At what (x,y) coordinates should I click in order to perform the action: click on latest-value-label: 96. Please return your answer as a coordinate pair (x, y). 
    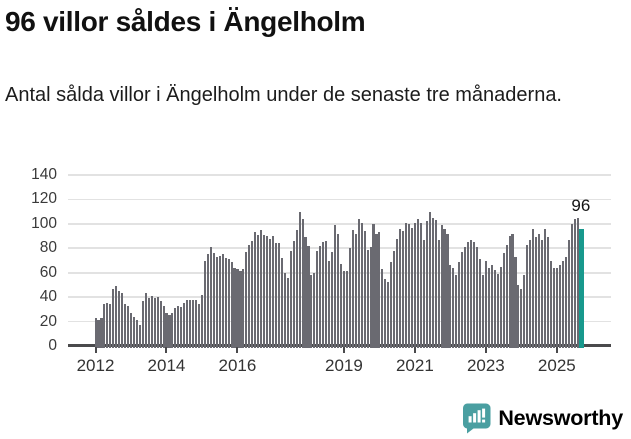
    Looking at the image, I should click on (581, 205).